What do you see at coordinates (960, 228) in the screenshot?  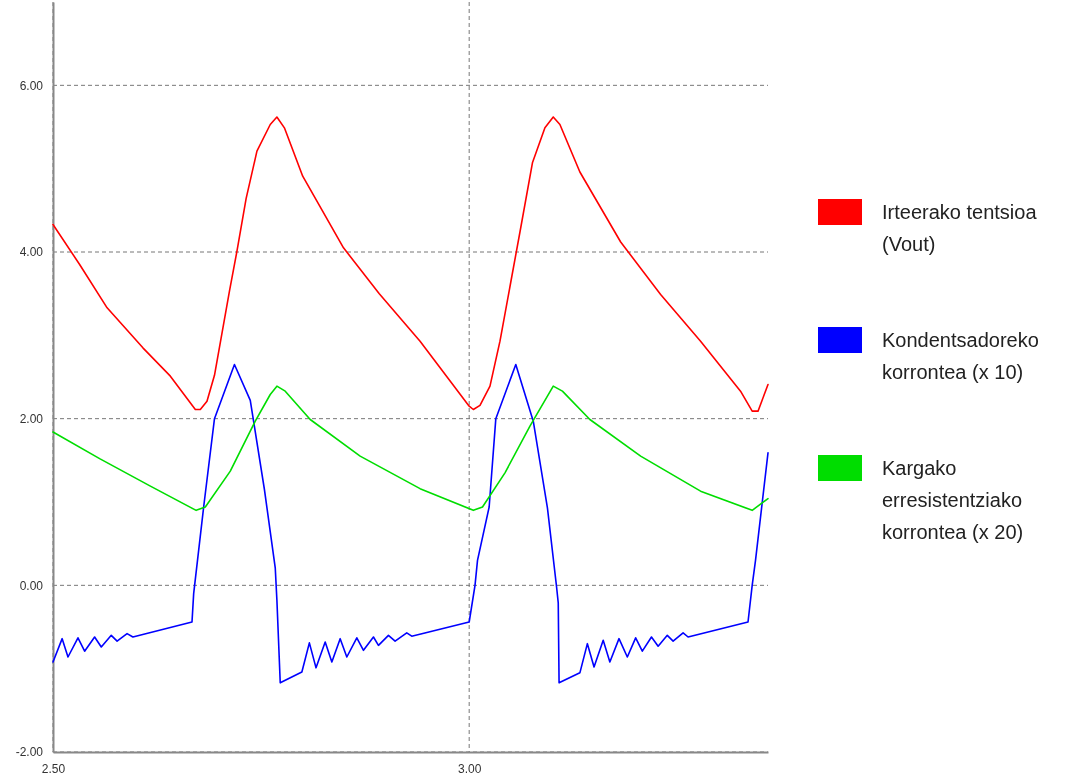 I see `legend-label: Irteerako tentsioa (Vout)` at bounding box center [960, 228].